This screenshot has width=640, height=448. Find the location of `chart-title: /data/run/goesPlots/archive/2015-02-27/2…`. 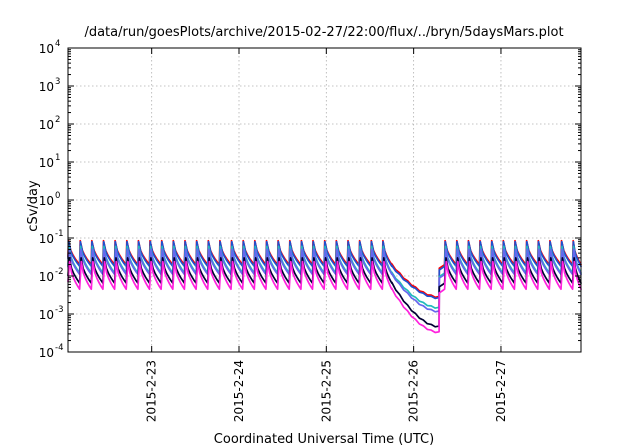

chart-title: /data/run/goesPlots/archive/2015-02-27/2… is located at coordinates (323, 32).